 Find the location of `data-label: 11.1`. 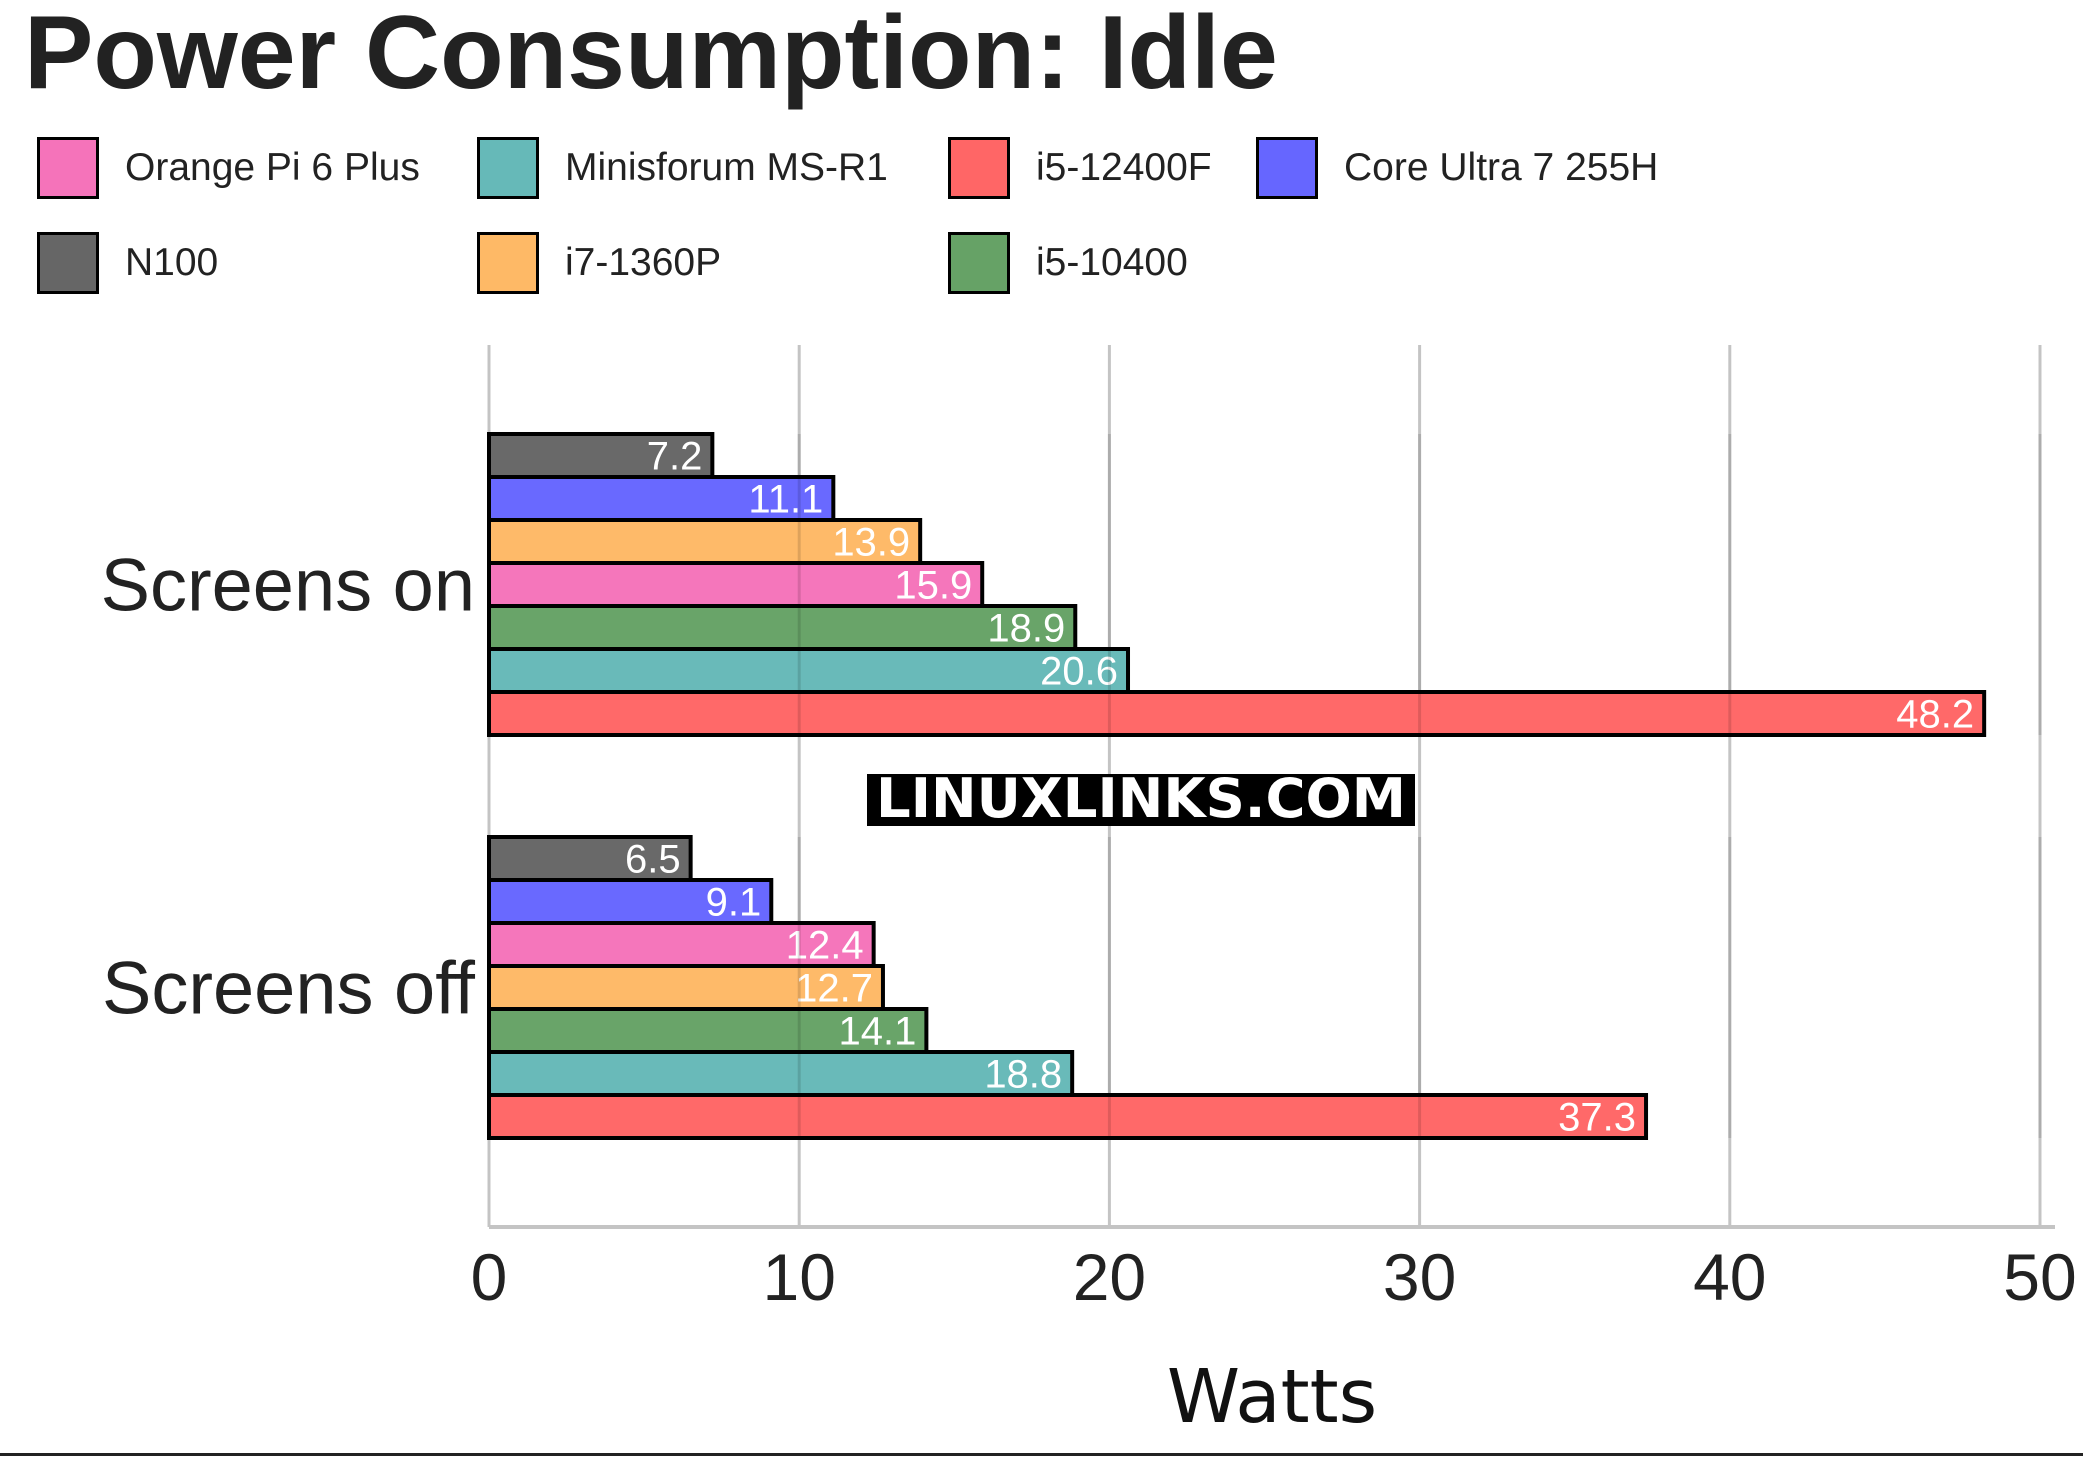

data-label: 11.1 is located at coordinates (785, 500).